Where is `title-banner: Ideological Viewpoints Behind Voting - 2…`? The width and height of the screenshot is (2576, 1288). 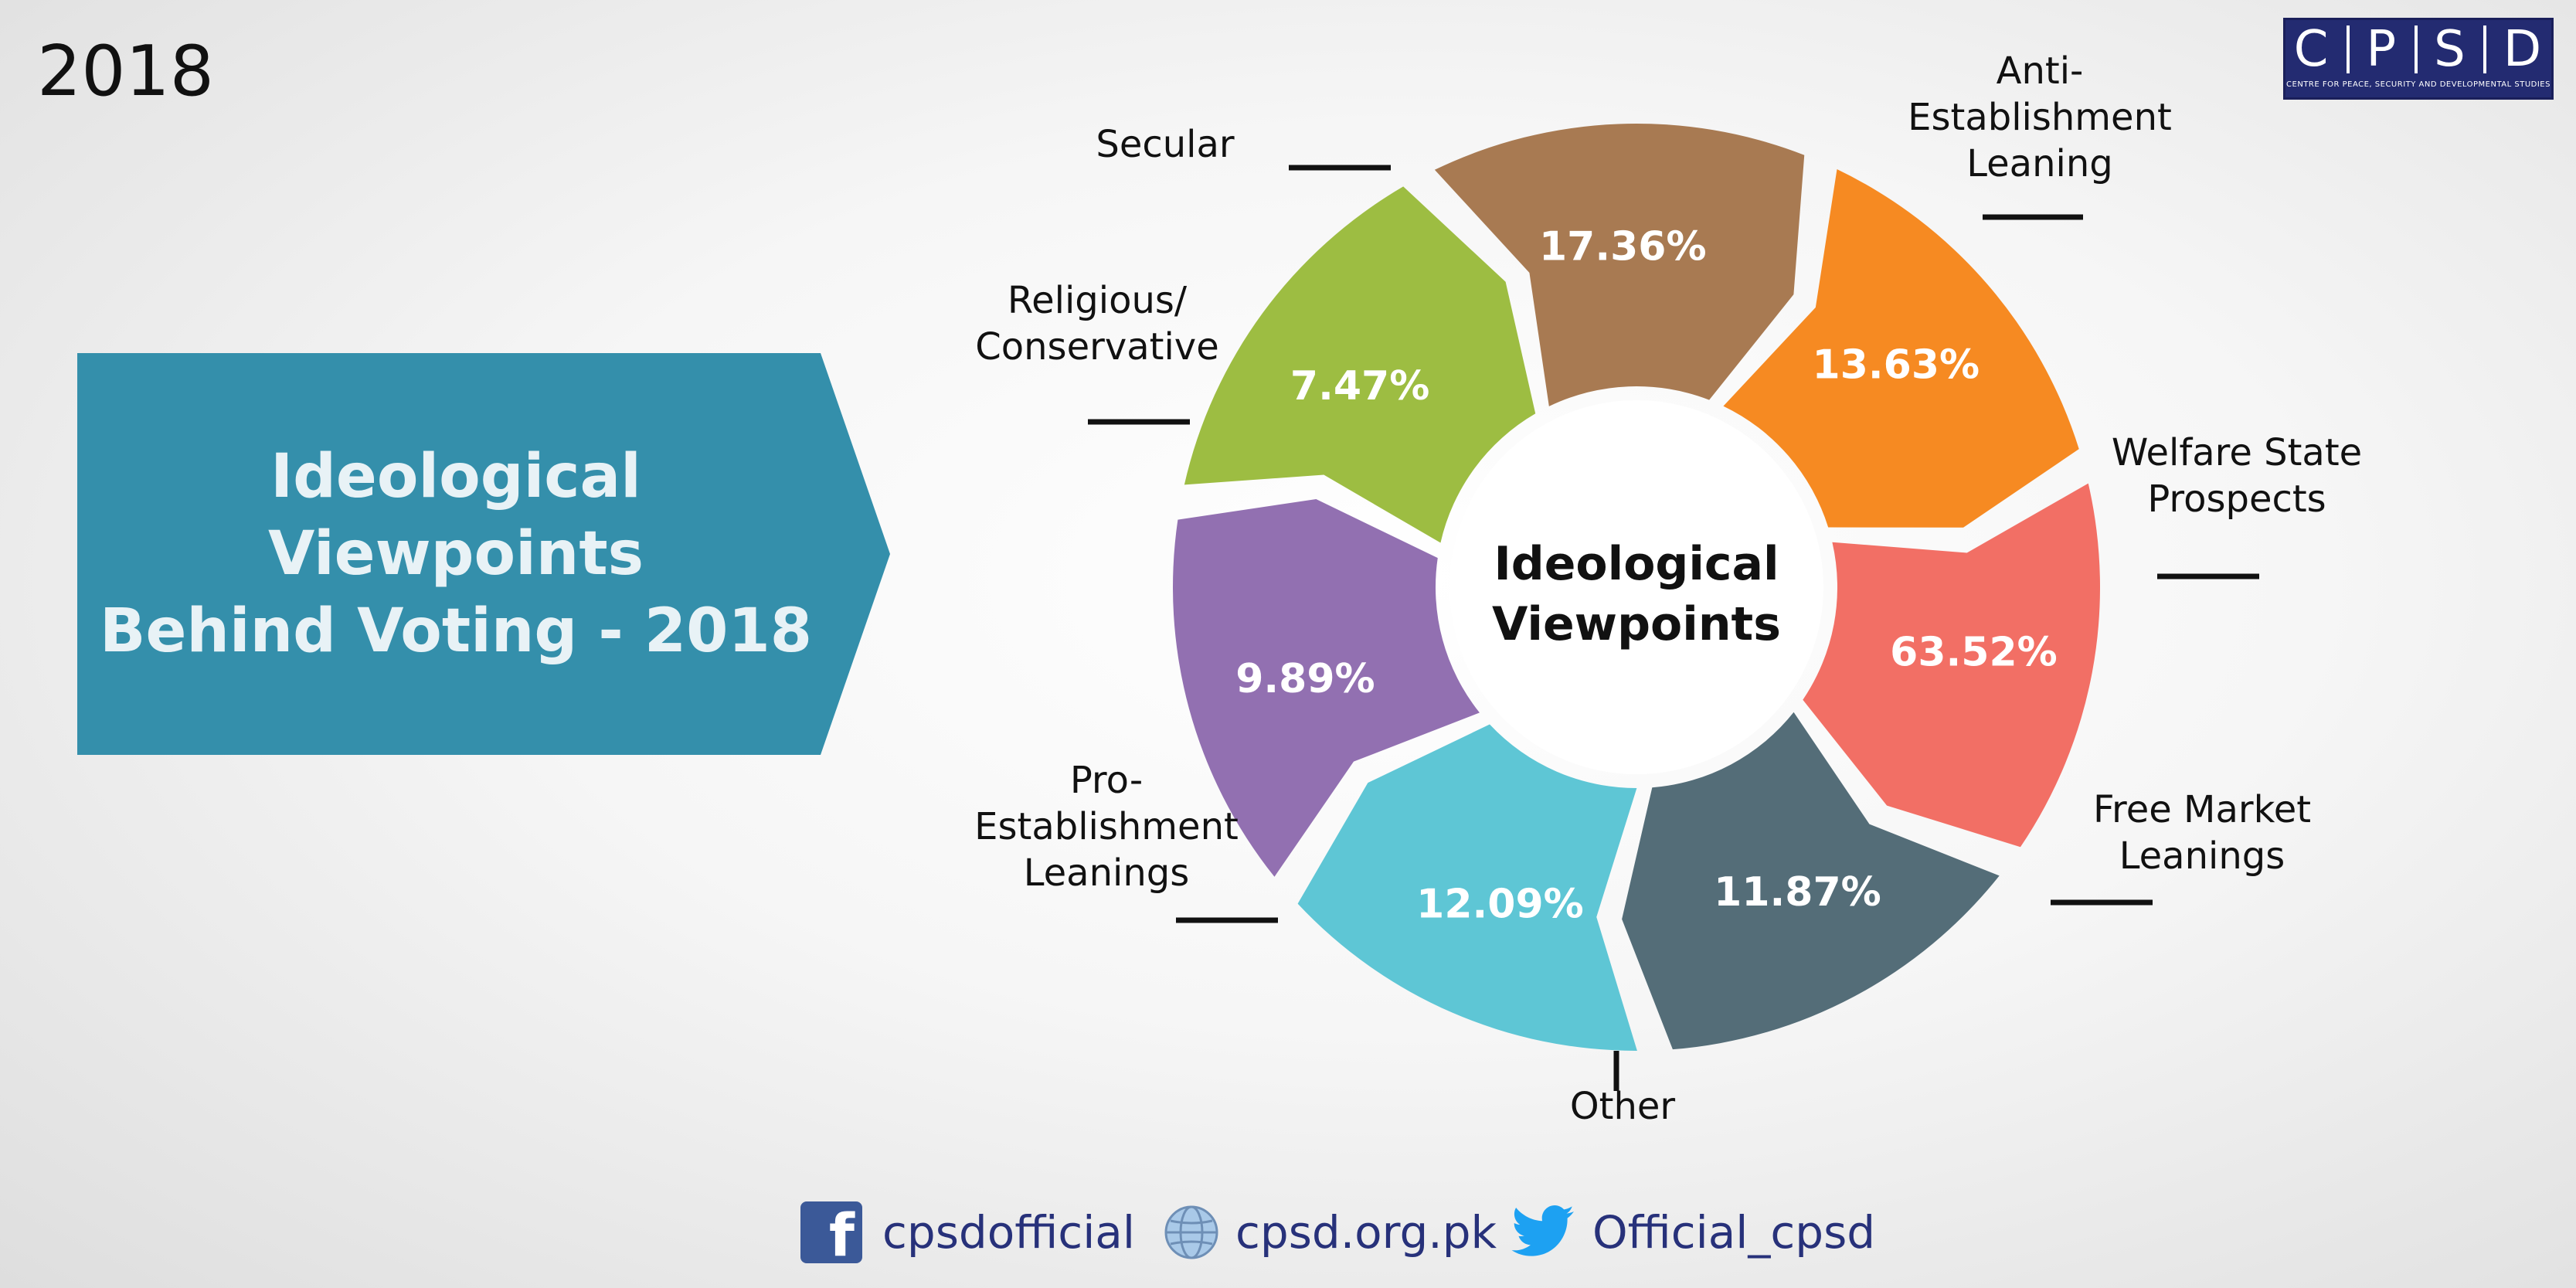 title-banner: Ideological Viewpoints Behind Voting - 2… is located at coordinates (486, 554).